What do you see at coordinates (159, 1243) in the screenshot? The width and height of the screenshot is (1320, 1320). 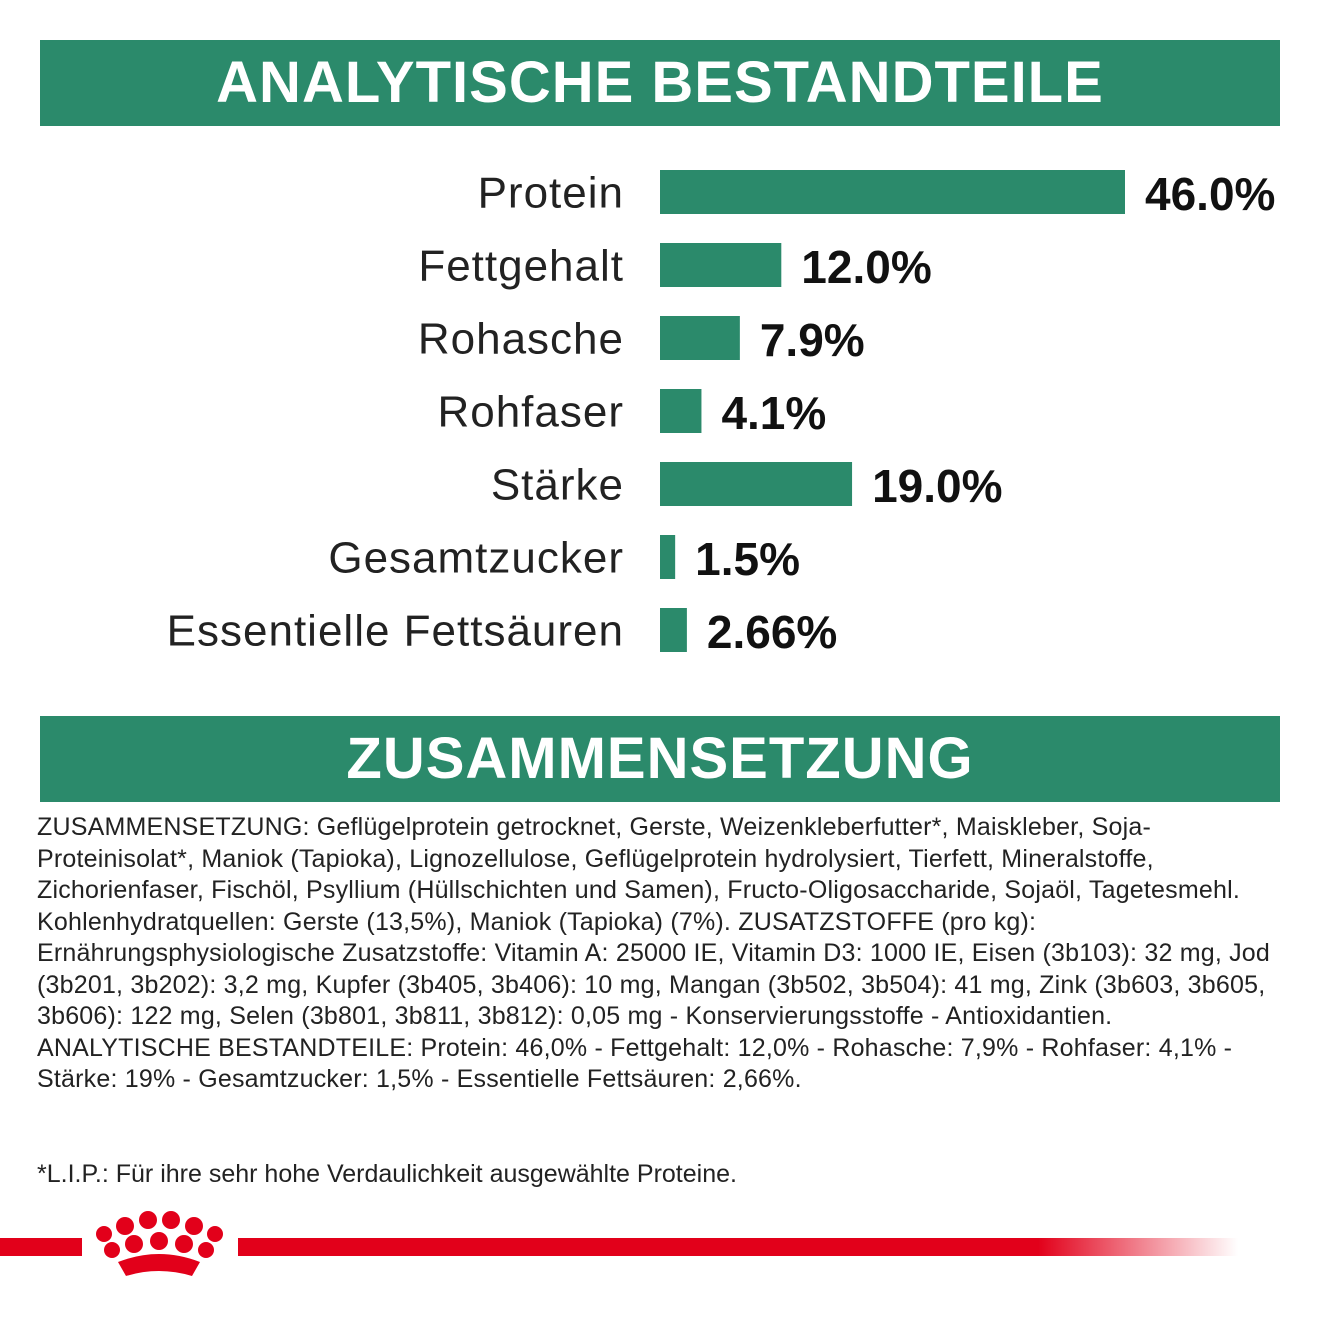 I see `crown` at bounding box center [159, 1243].